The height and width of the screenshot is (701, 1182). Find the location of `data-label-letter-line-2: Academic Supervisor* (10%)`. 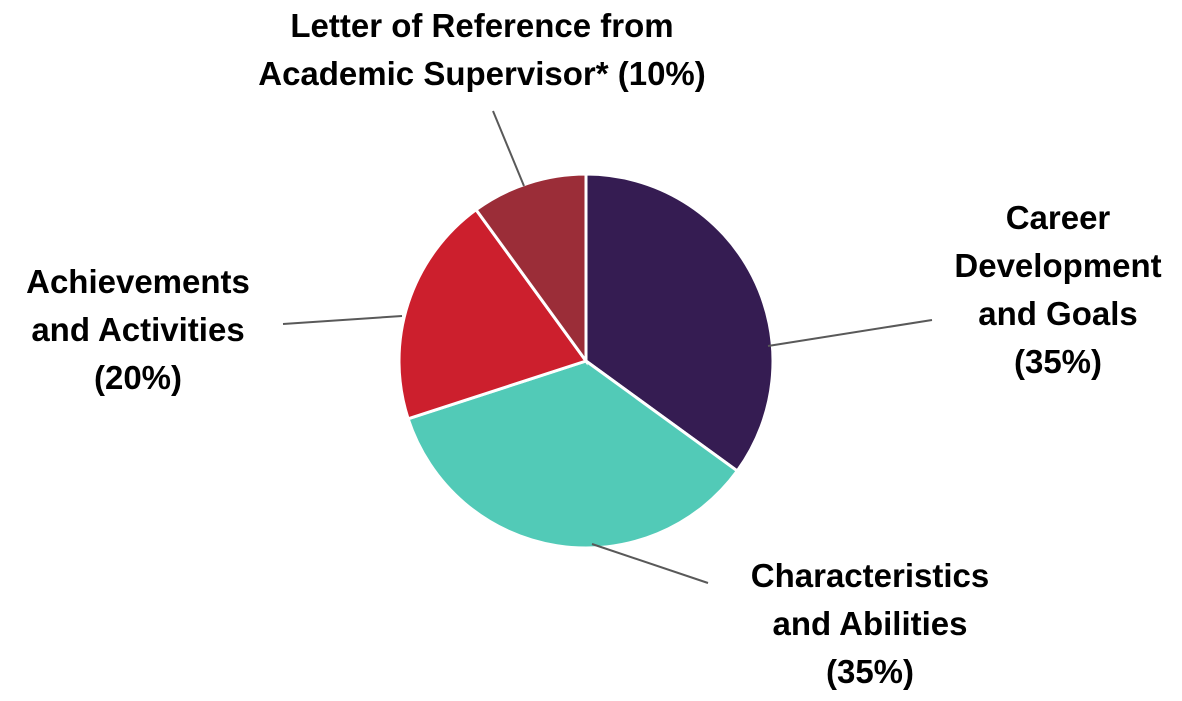

data-label-letter-line-2: Academic Supervisor* (10%) is located at coordinates (482, 73).